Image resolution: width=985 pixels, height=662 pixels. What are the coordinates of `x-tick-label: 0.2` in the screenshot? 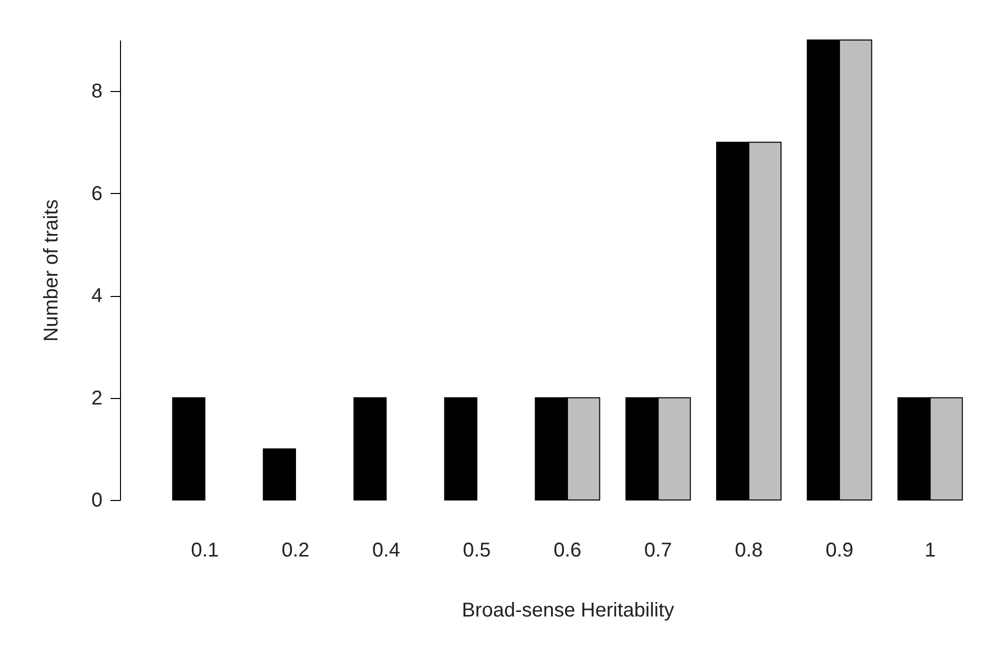 It's located at (296, 551).